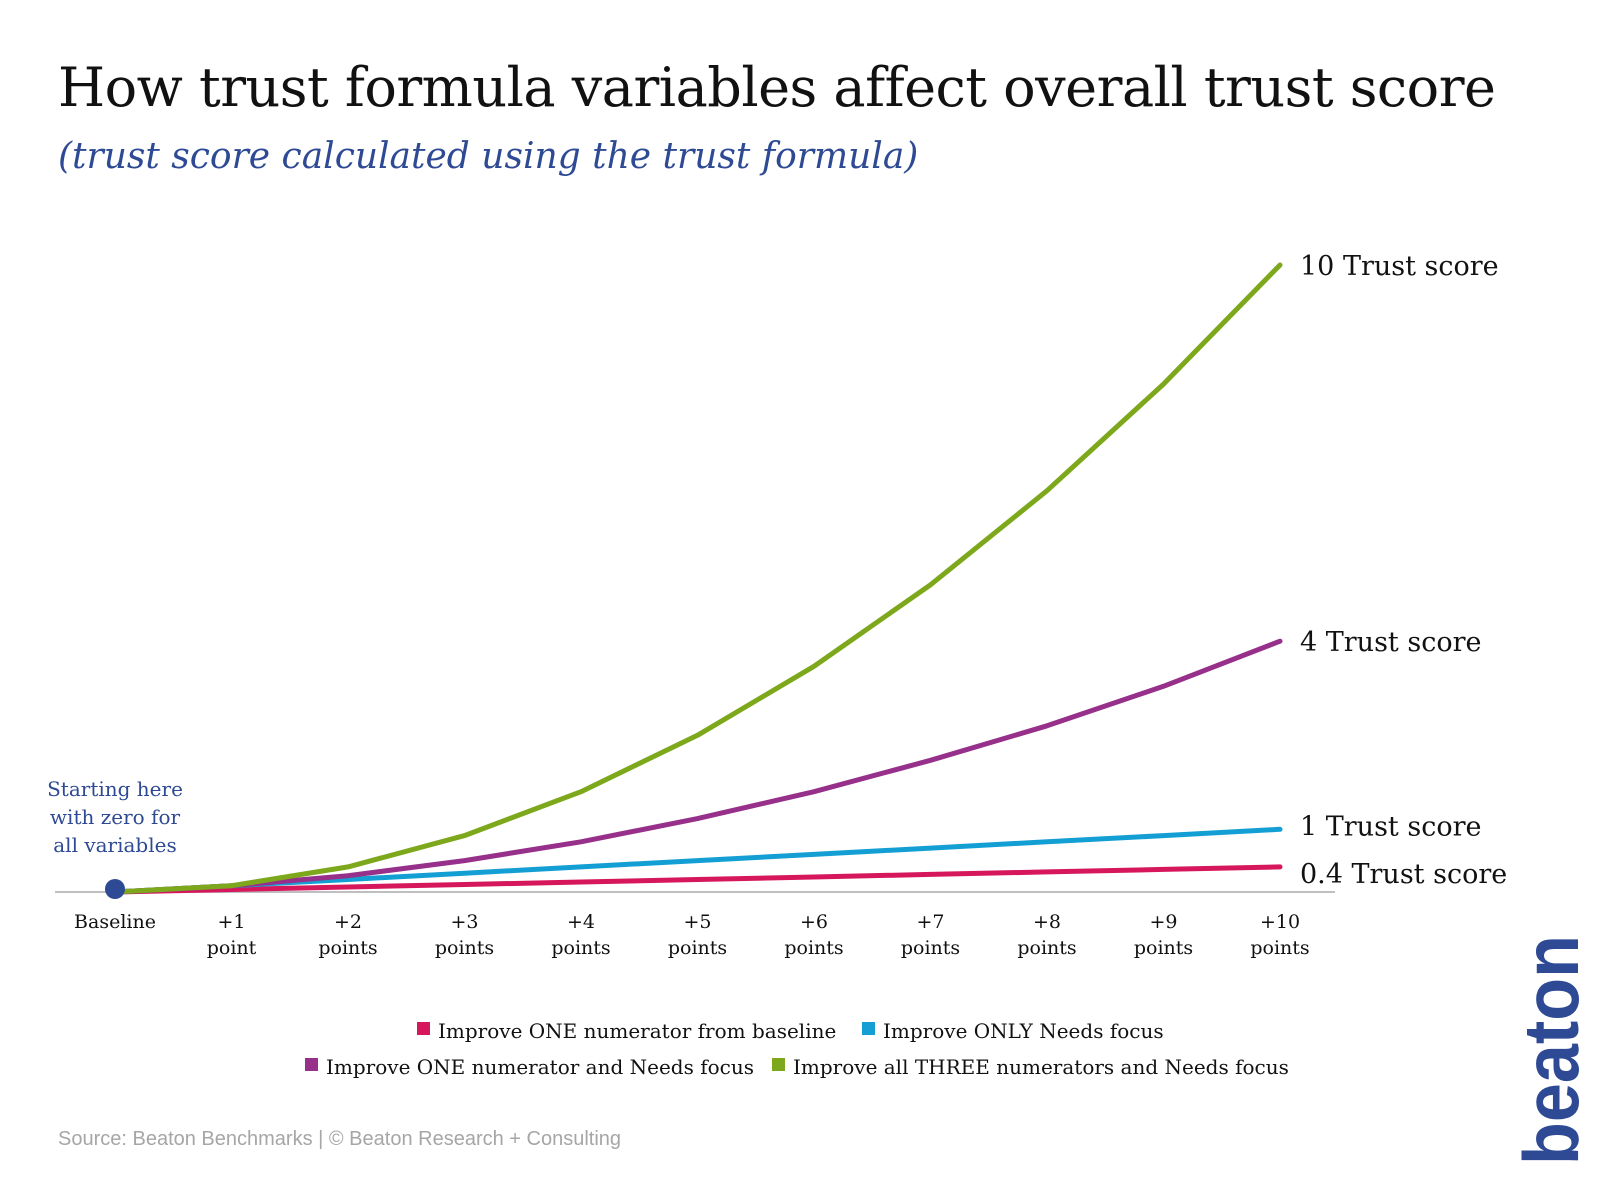 This screenshot has width=1600, height=1200. Describe the element at coordinates (637, 1031) in the screenshot. I see `legend-label: Improve ONE numerator from baseline` at that location.